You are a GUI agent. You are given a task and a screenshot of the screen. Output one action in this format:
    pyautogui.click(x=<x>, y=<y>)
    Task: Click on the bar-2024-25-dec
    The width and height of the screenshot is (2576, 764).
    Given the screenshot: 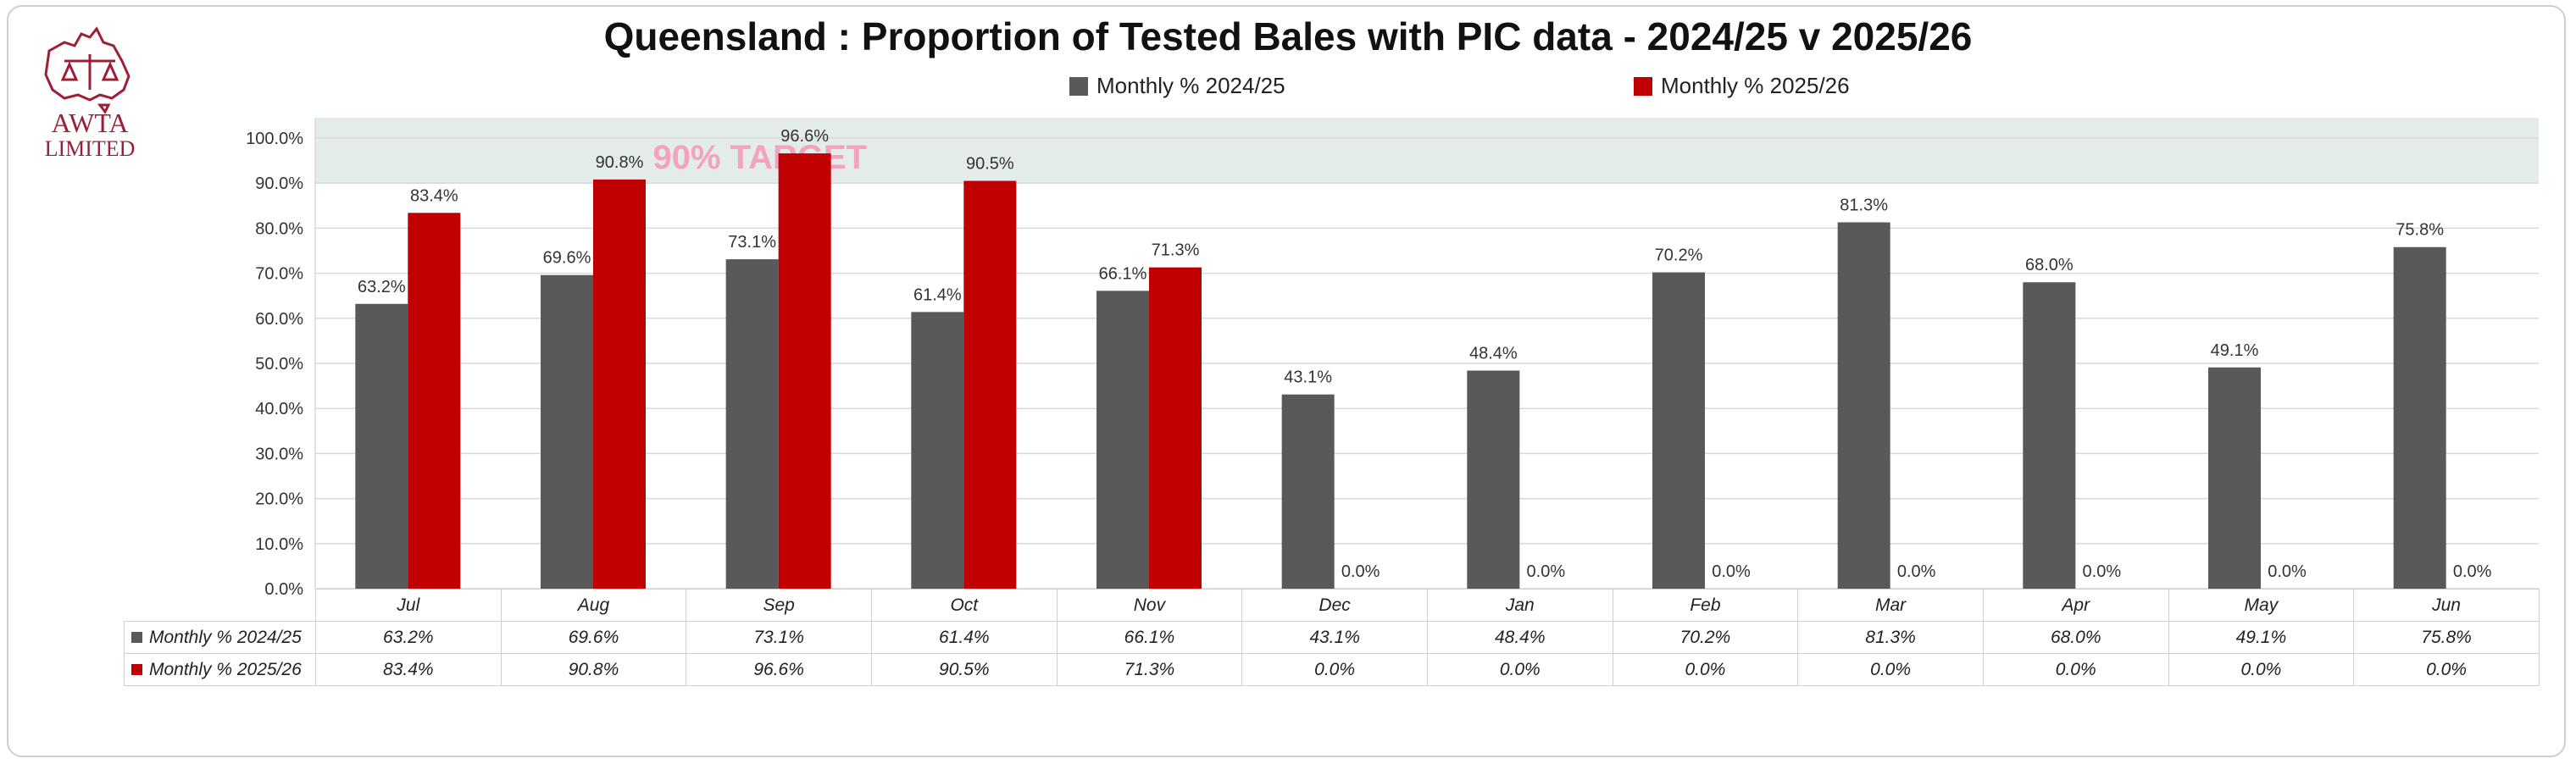 What is the action you would take?
    pyautogui.click(x=1308, y=491)
    